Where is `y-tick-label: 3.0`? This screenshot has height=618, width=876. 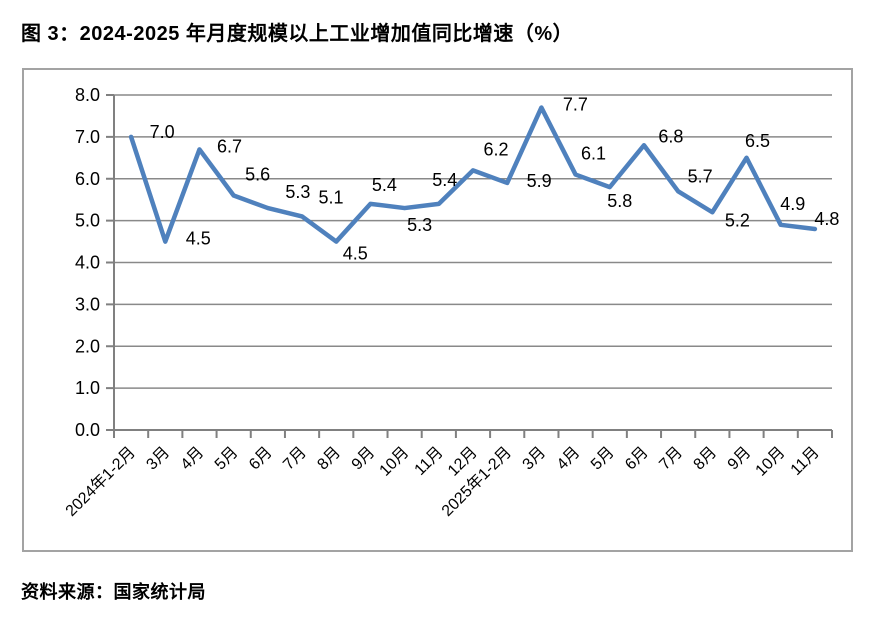 y-tick-label: 3.0 is located at coordinates (87, 304).